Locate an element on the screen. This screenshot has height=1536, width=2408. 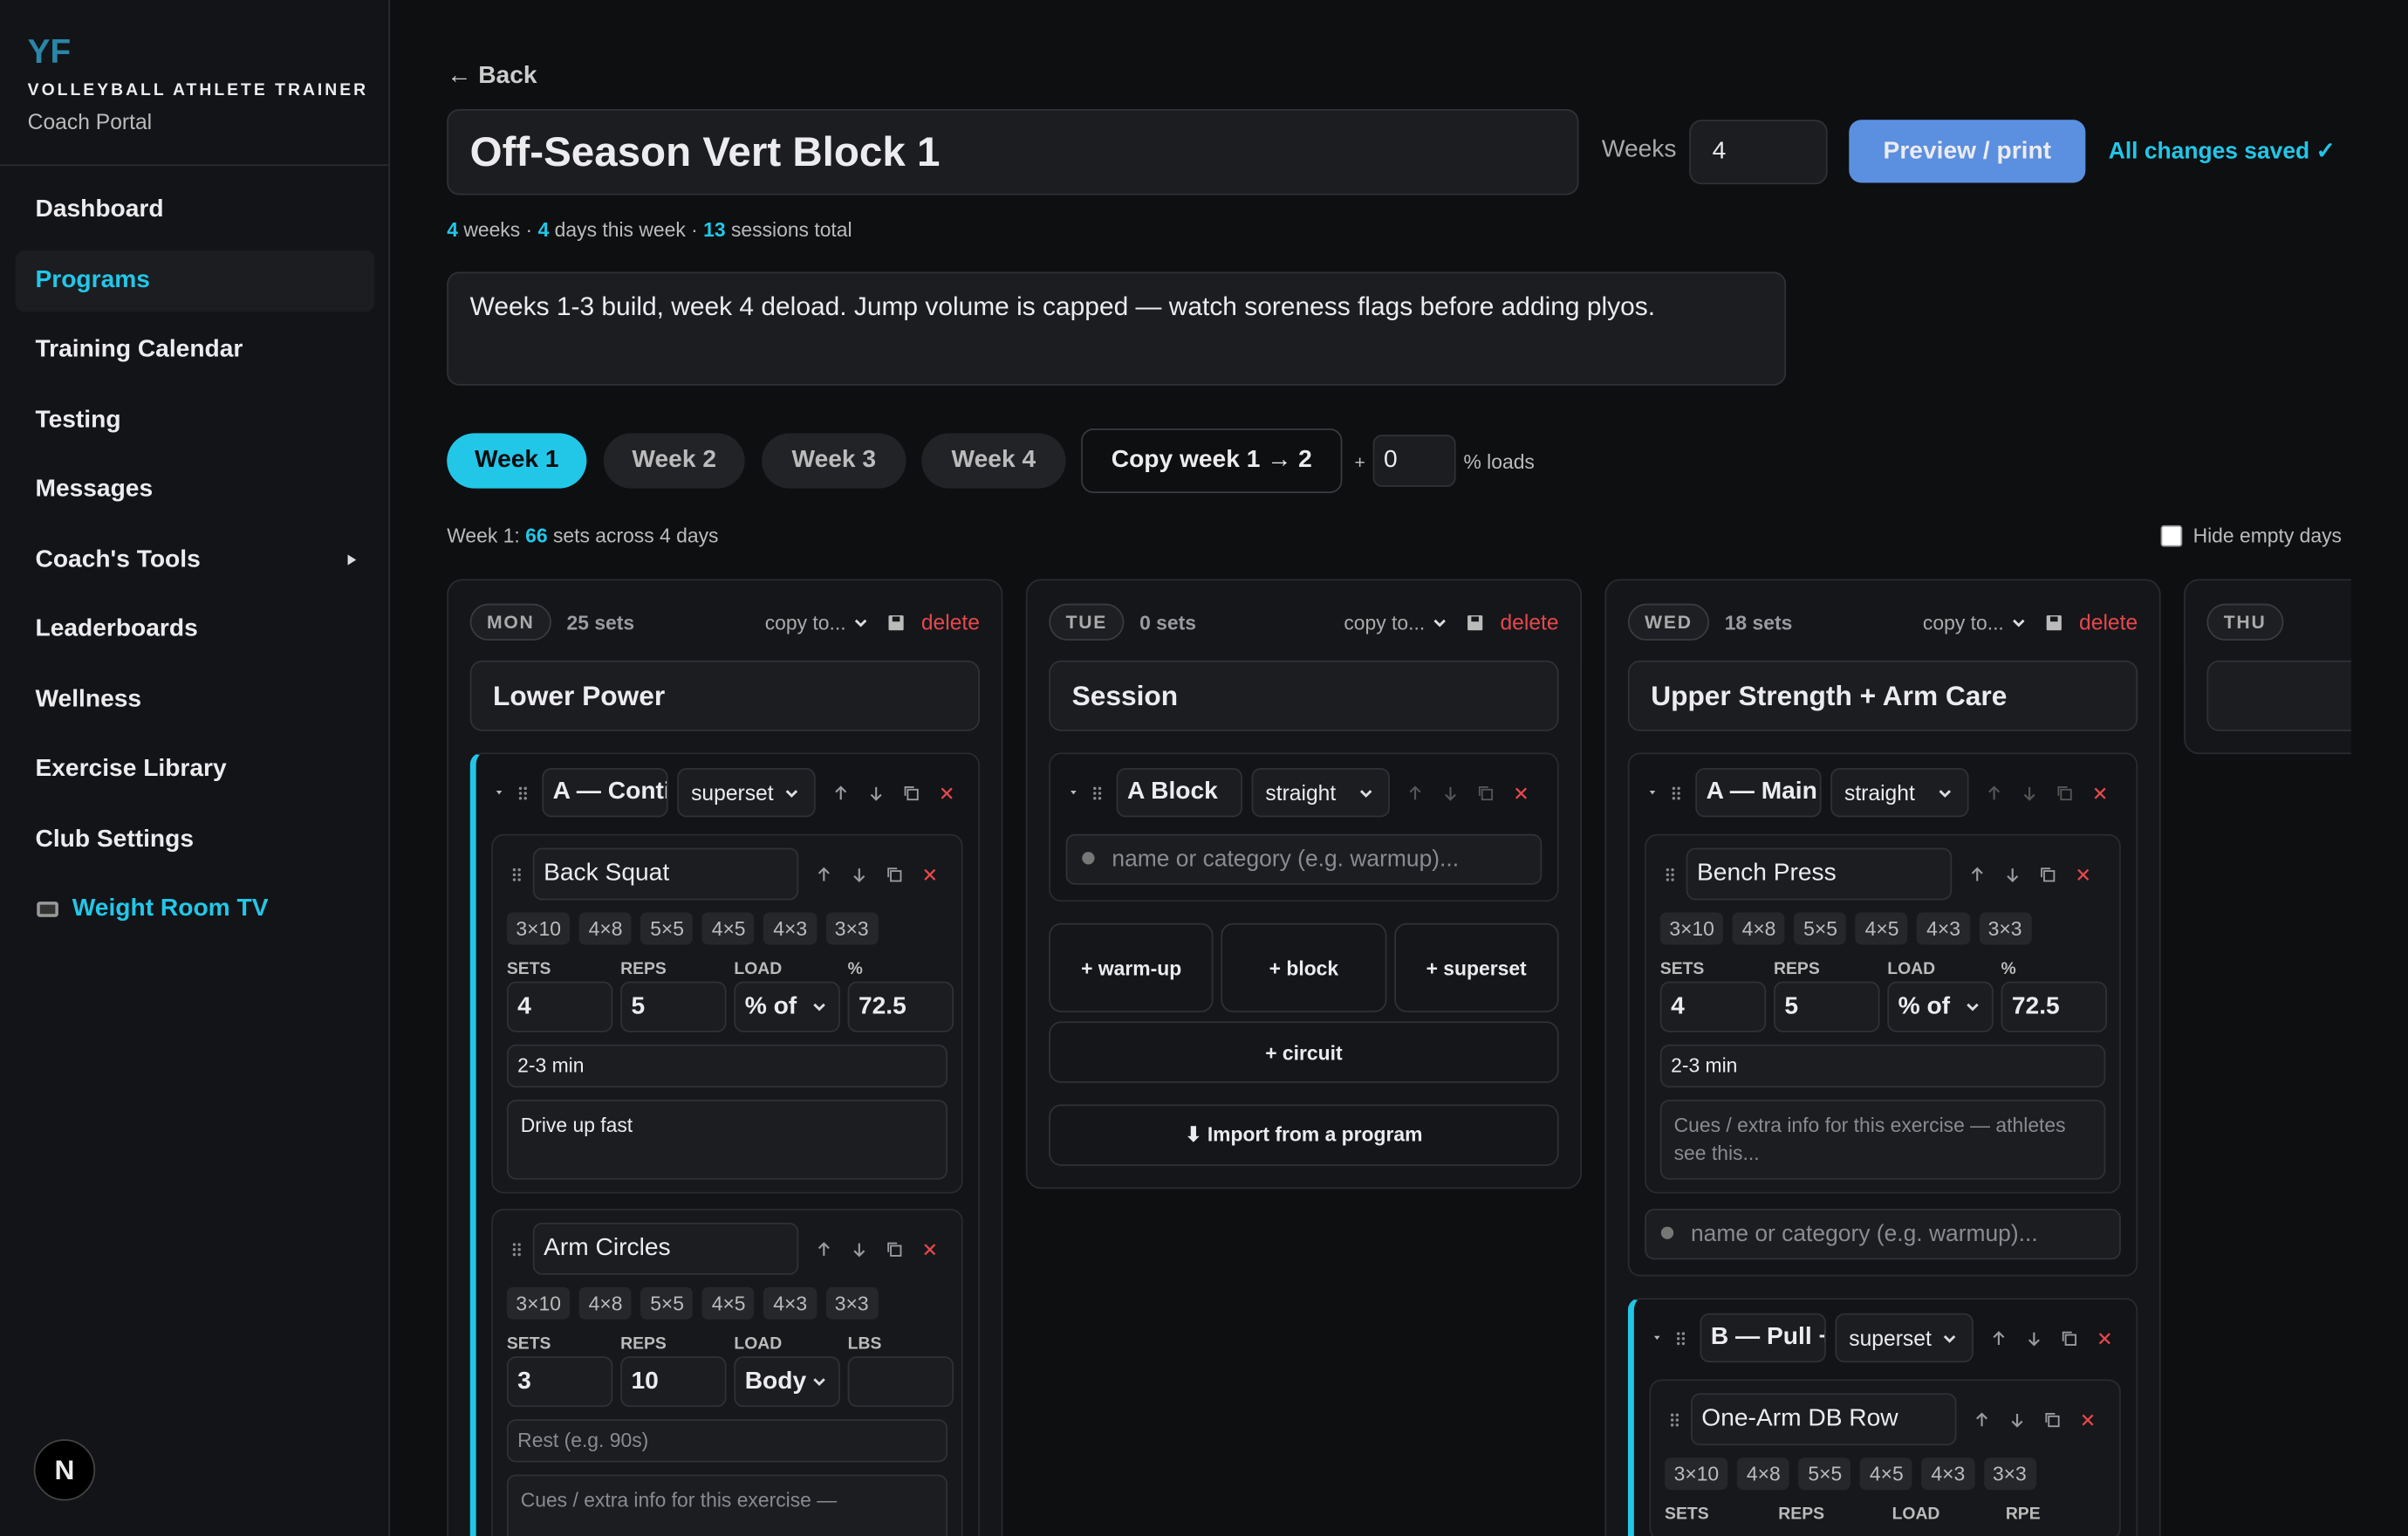
rest-input: Rest (e.g. 90s) is located at coordinates (727, 1441).